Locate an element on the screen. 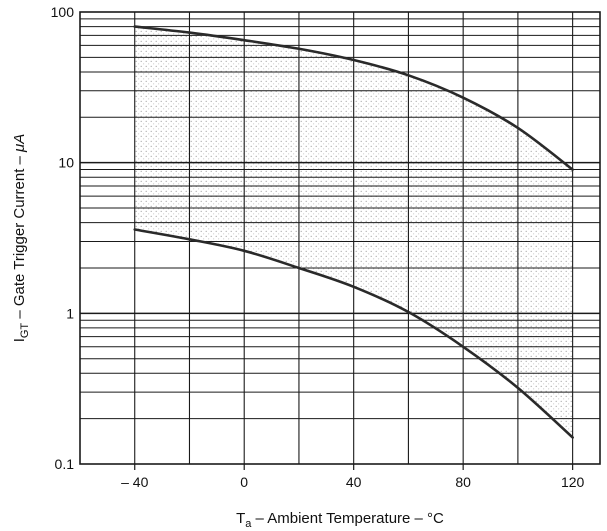 This screenshot has width=607, height=531. x-tick-label: – 40 is located at coordinates (134, 482).